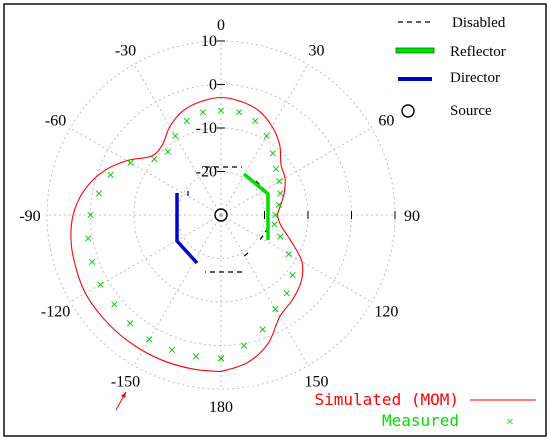 This screenshot has width=550, height=440. Describe the element at coordinates (55, 121) in the screenshot. I see `angle-tick-label: -60` at that location.